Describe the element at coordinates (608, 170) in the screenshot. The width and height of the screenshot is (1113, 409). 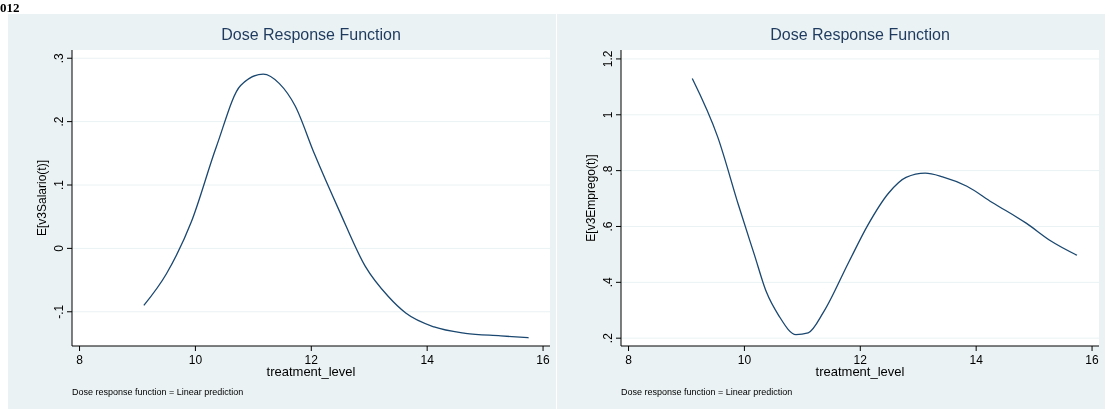
I see `y-tick-label: .8` at that location.